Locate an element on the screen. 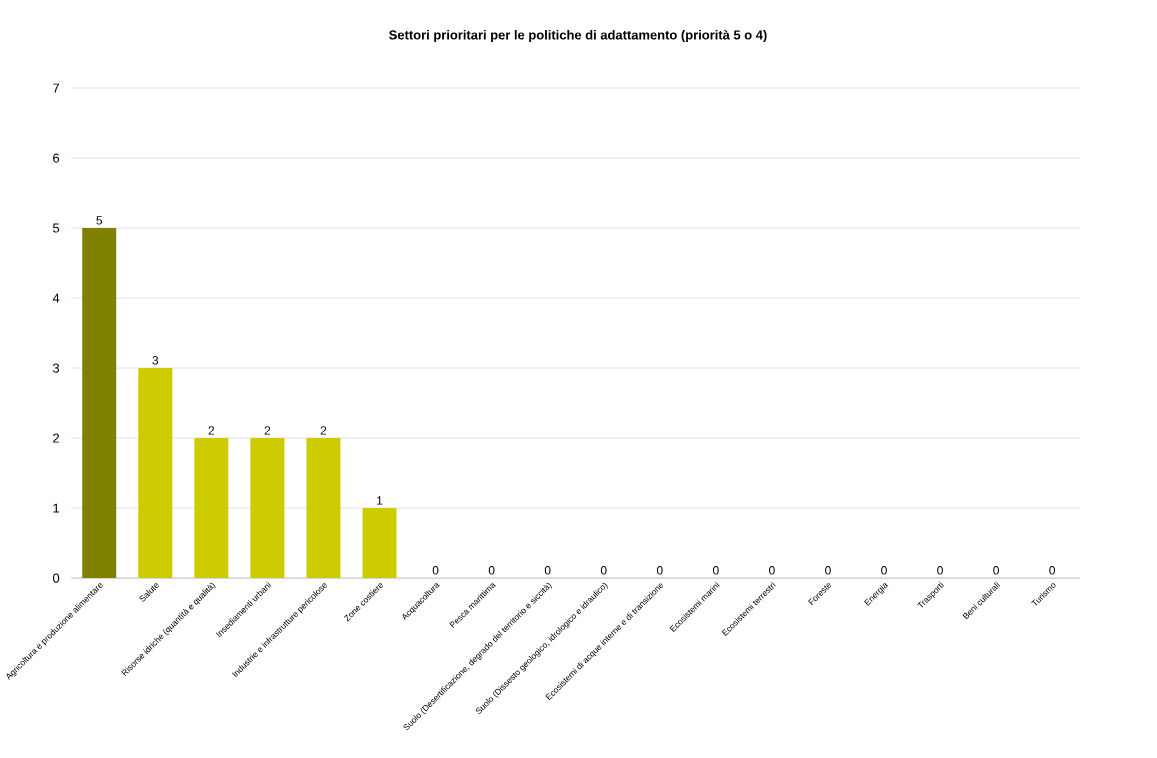 The width and height of the screenshot is (1157, 758). y-tick-label: 6 is located at coordinates (56, 158).